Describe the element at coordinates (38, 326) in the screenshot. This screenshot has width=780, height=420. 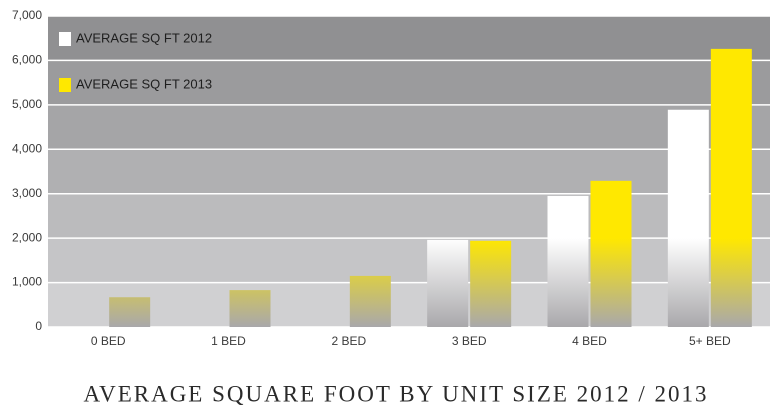
I see `y-tick-label: 0` at that location.